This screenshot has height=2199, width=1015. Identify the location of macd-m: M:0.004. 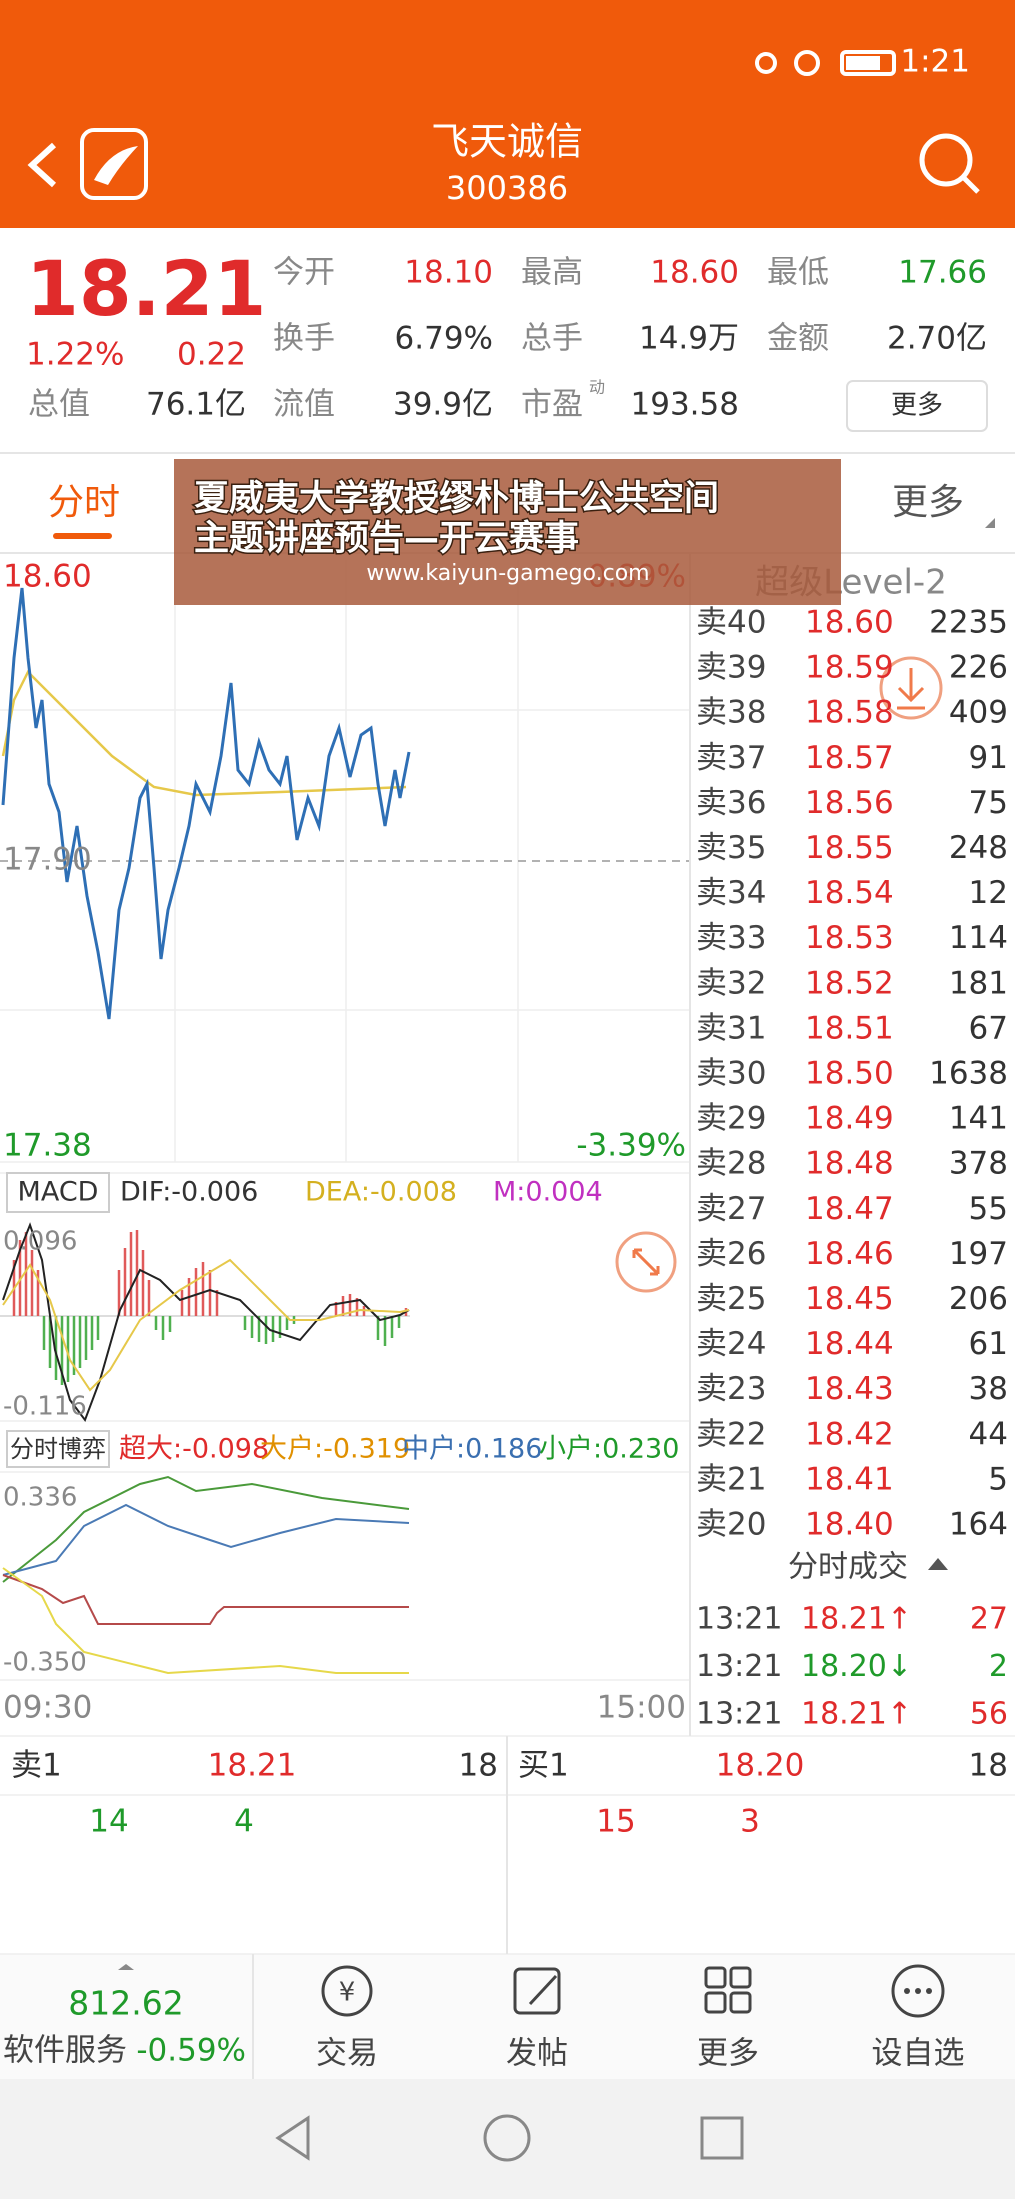
(548, 1192).